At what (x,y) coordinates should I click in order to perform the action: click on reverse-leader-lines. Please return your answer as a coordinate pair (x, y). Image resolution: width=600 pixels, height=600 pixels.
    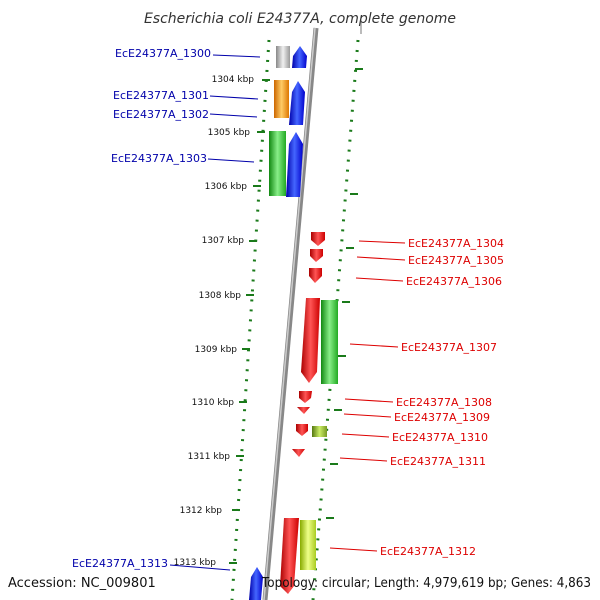
    Looking at the image, I should click on (367, 396).